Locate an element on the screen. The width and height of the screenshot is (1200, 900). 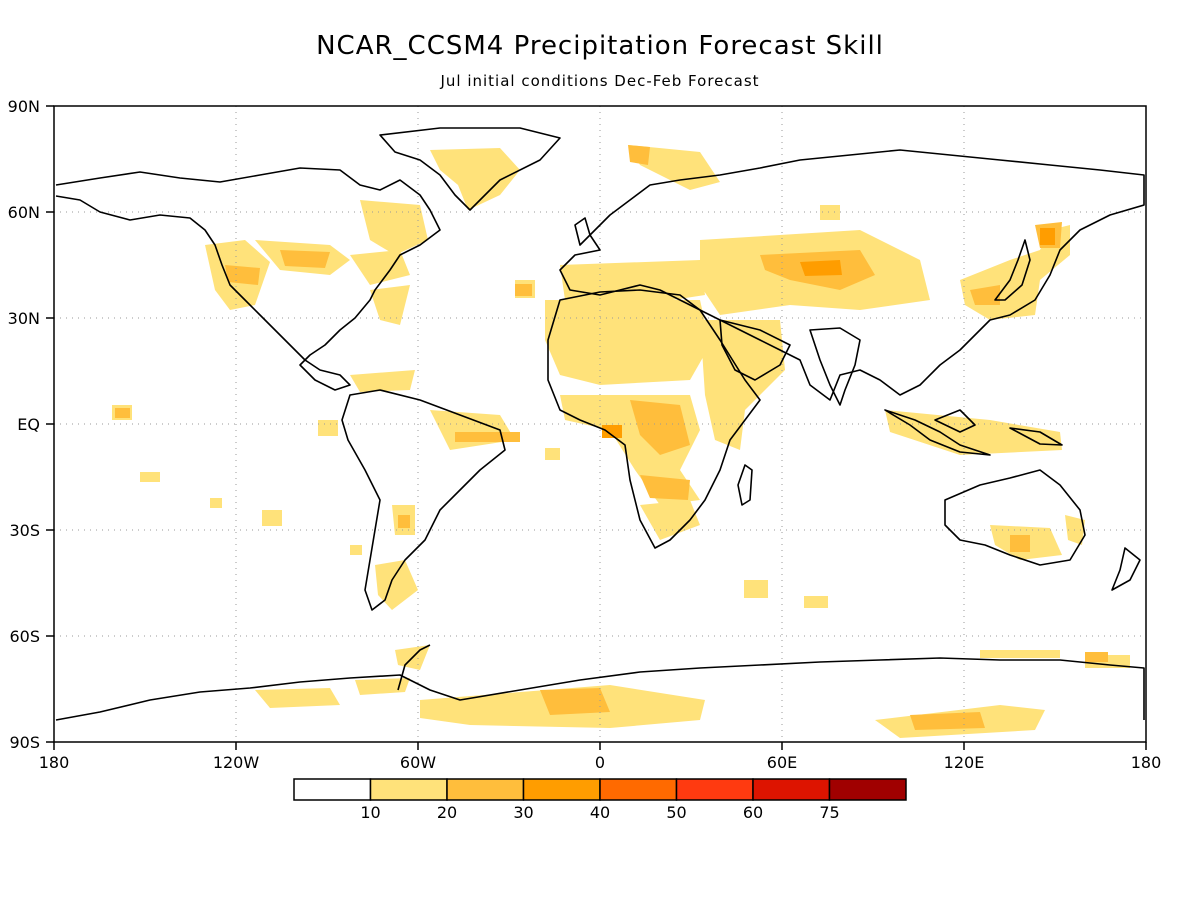
skill-30-40-regions is located at coordinates (828, 333).